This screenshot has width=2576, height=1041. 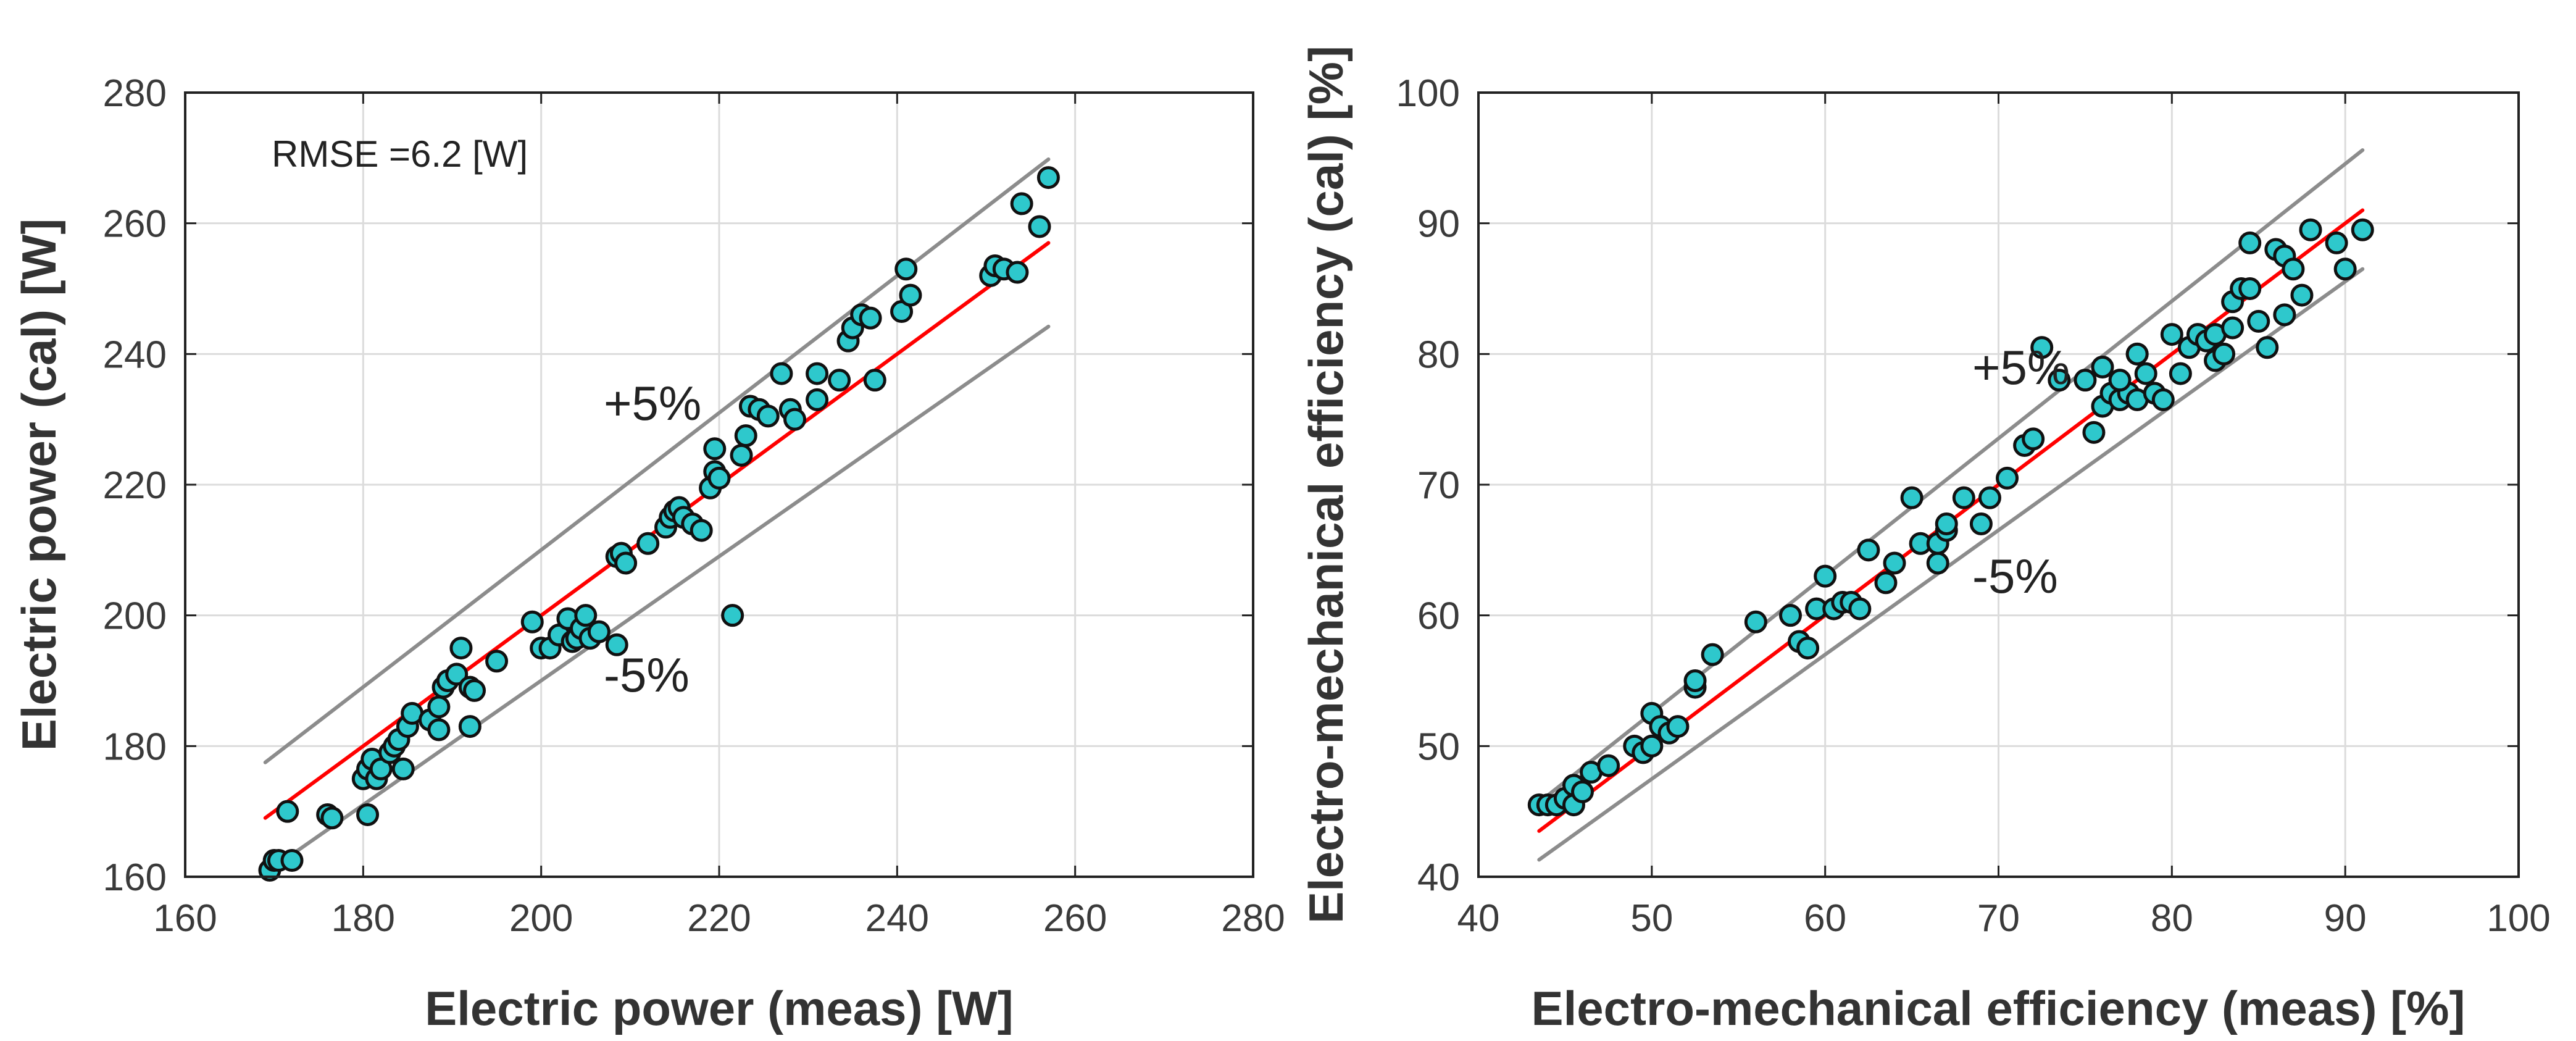 I want to click on y-tick-label: 100, so click(x=1428, y=93).